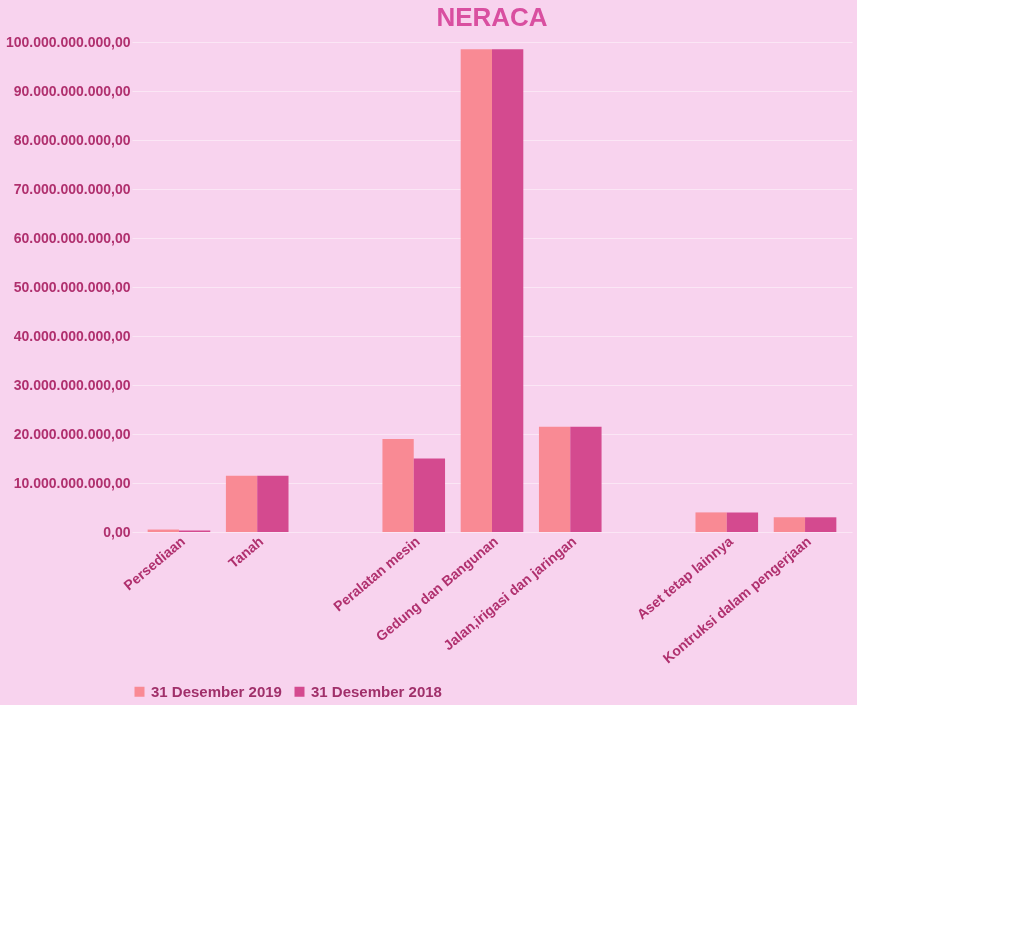 The width and height of the screenshot is (1015, 943). I want to click on y-tick-label: 50.000.000.000,00, so click(72, 286).